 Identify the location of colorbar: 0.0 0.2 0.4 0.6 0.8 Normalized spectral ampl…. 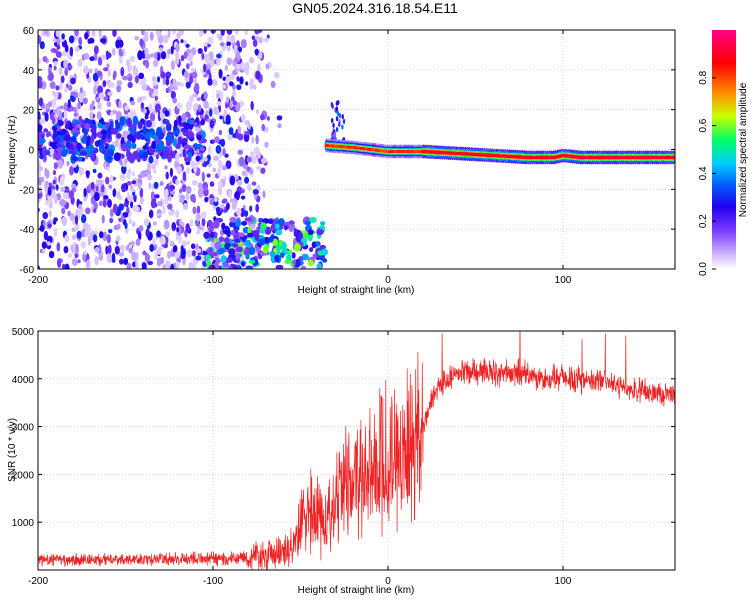
(723, 153).